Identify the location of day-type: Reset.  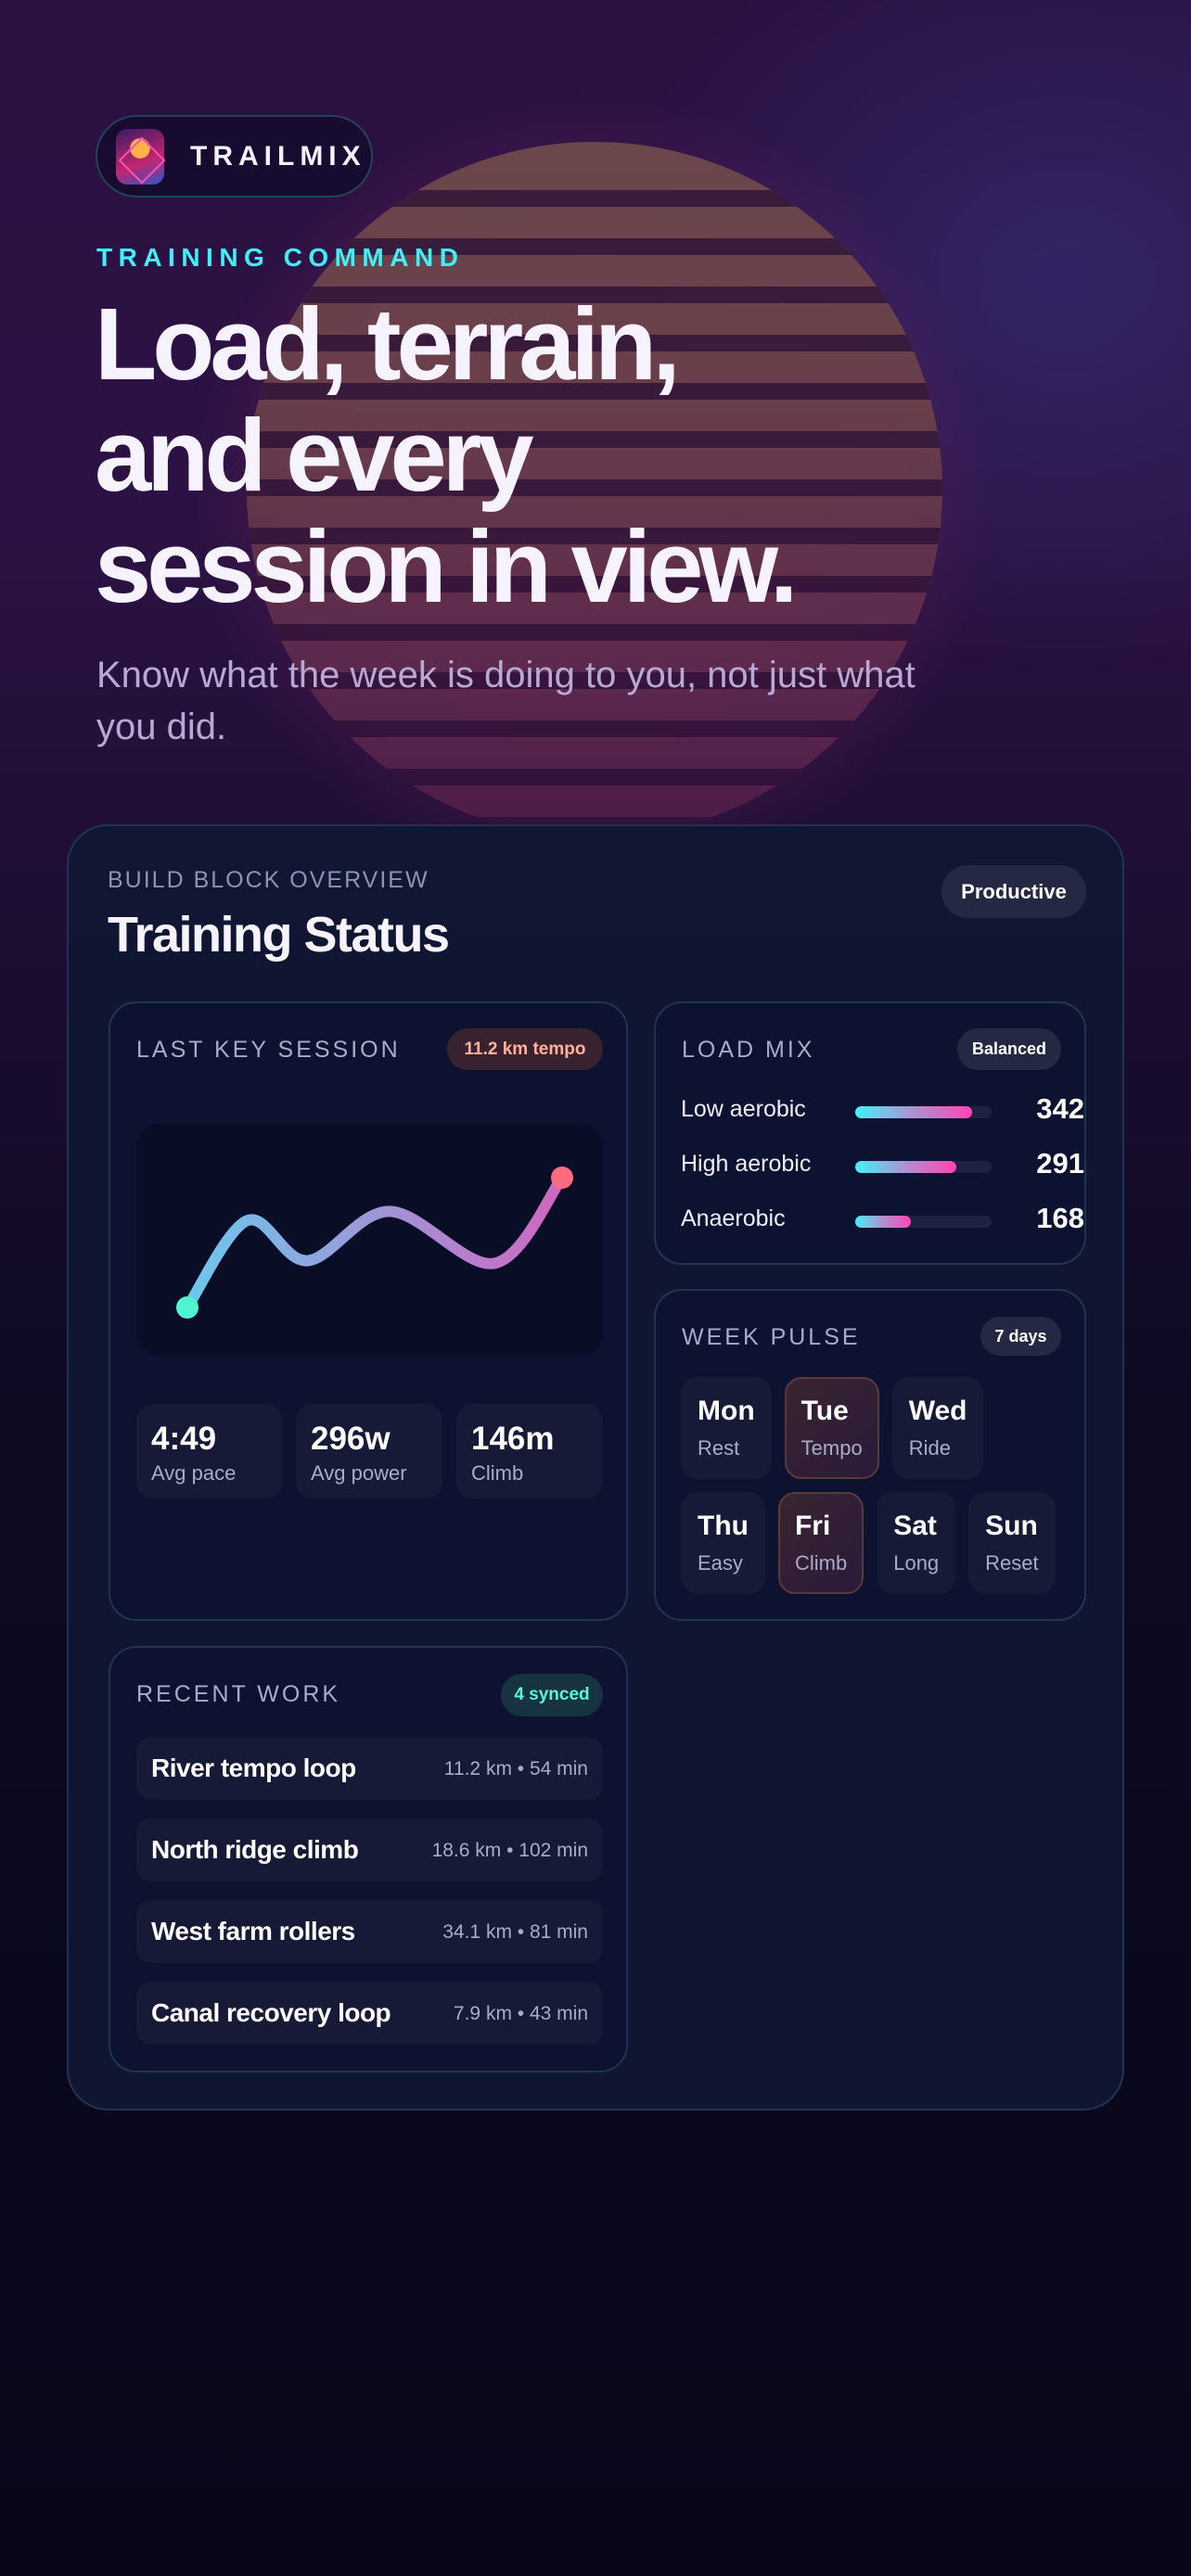
(1012, 1563).